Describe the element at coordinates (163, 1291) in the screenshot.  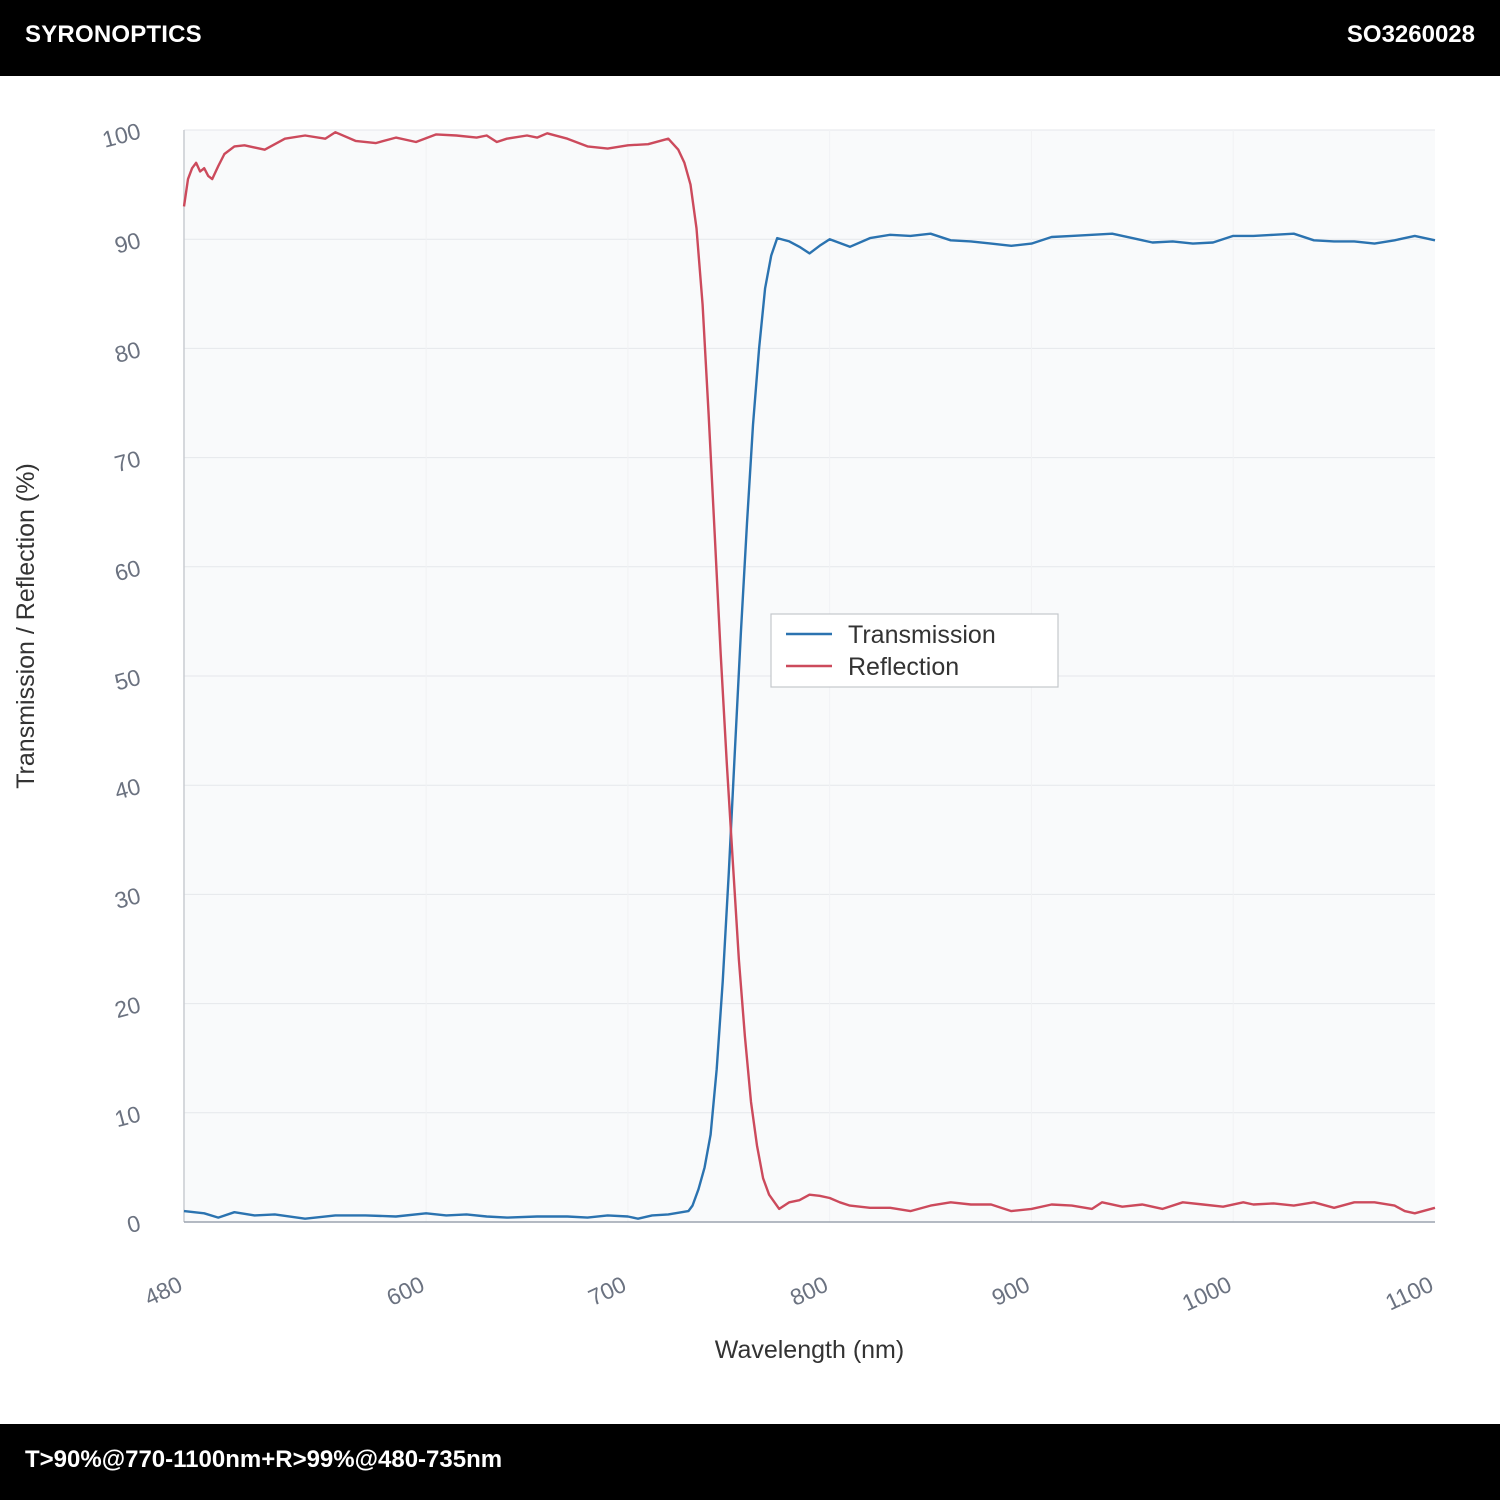
I see `x-tick-label: 480` at that location.